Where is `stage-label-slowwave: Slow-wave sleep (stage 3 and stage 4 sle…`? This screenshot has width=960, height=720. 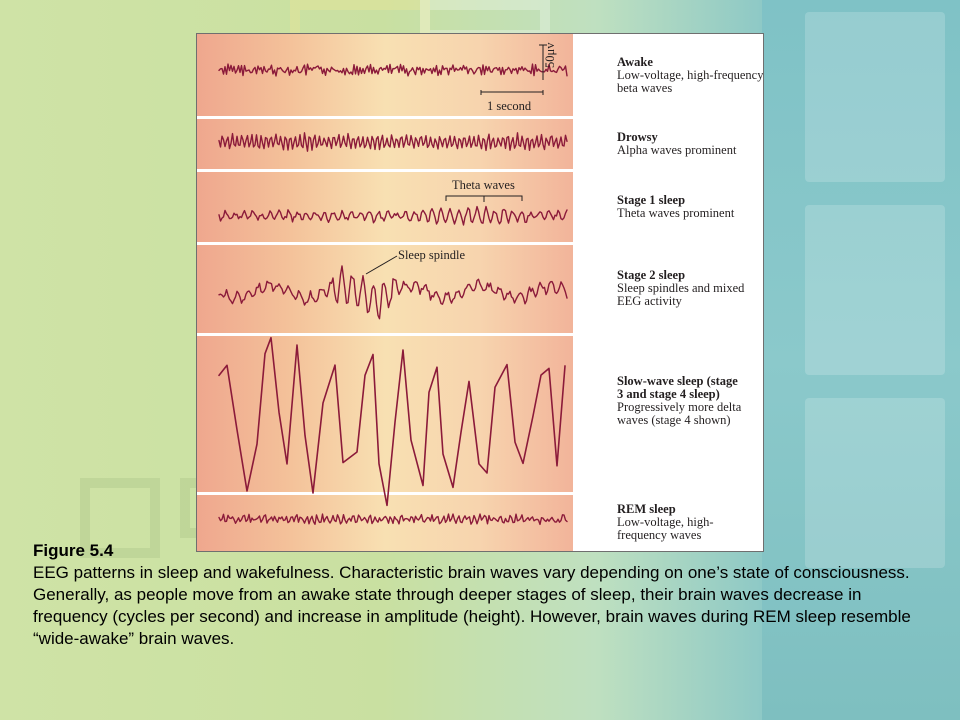
stage-label-slowwave: Slow-wave sleep (stage 3 and stage 4 sle… is located at coordinates (679, 400).